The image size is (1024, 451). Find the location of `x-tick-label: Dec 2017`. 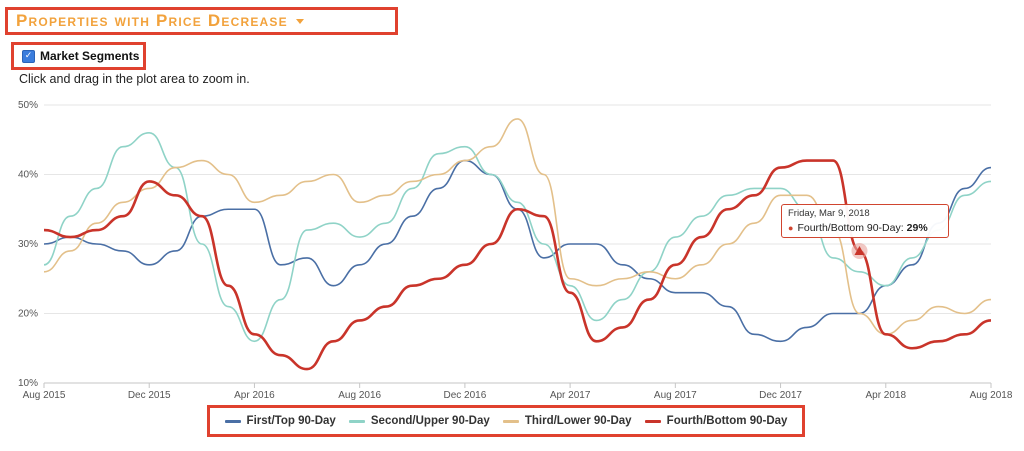

x-tick-label: Dec 2017 is located at coordinates (780, 395).